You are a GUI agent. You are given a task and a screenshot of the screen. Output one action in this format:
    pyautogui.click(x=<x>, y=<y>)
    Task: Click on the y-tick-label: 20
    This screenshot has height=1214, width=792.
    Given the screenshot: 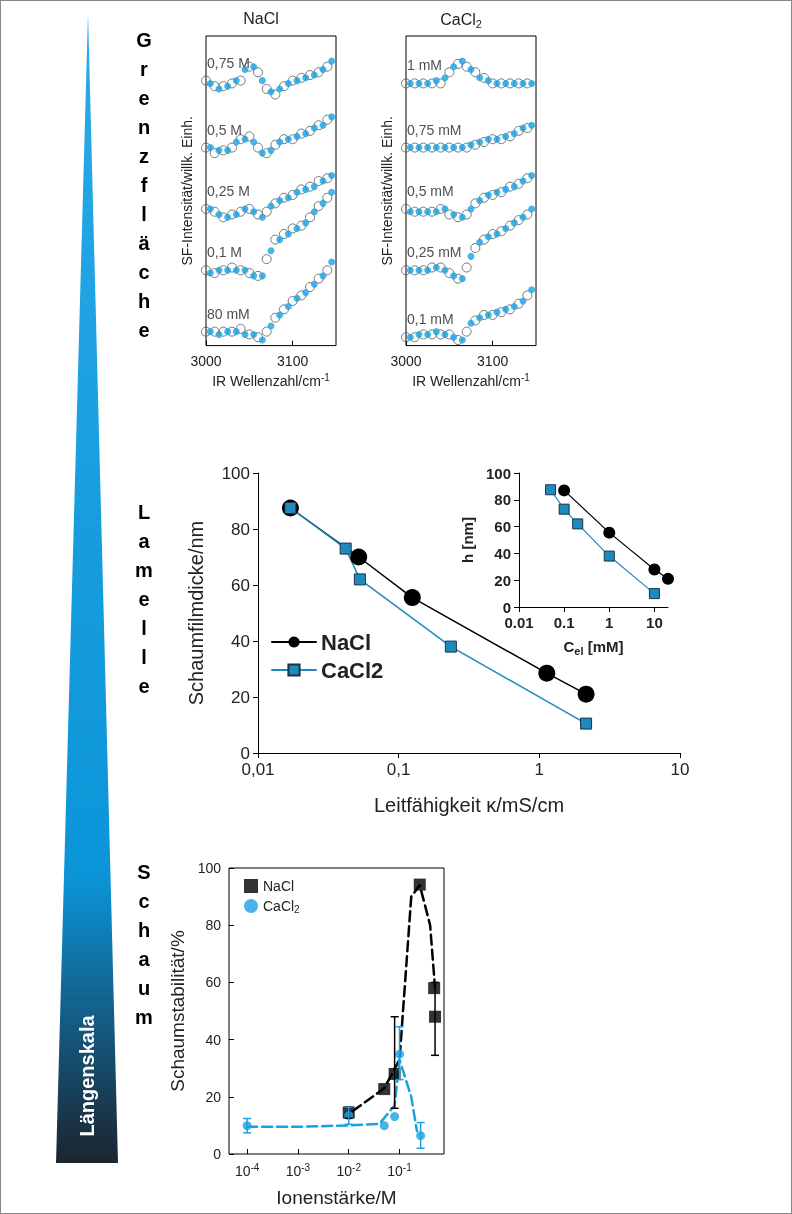 What is the action you would take?
    pyautogui.click(x=240, y=697)
    